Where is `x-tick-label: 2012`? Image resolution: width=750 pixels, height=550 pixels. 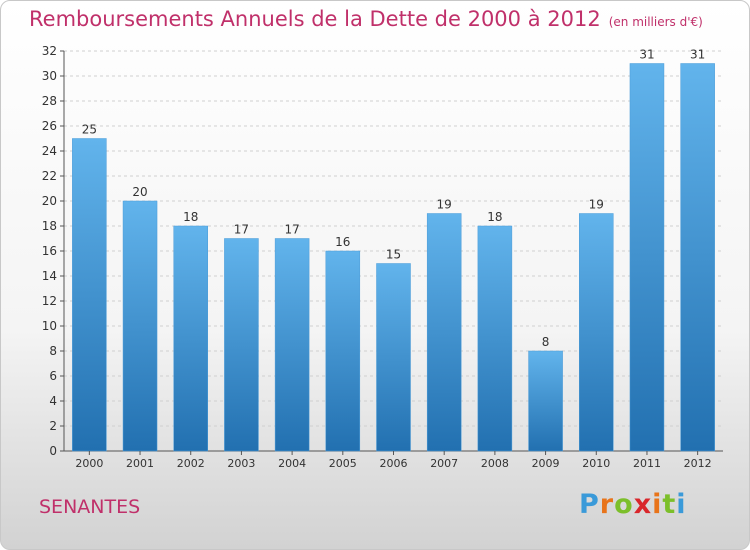 x-tick-label: 2012 is located at coordinates (698, 463).